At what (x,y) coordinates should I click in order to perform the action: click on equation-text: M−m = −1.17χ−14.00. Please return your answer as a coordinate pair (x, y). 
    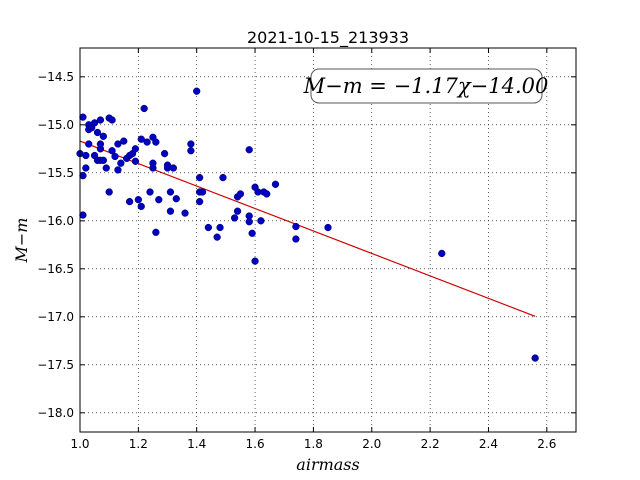
    Looking at the image, I should click on (426, 86).